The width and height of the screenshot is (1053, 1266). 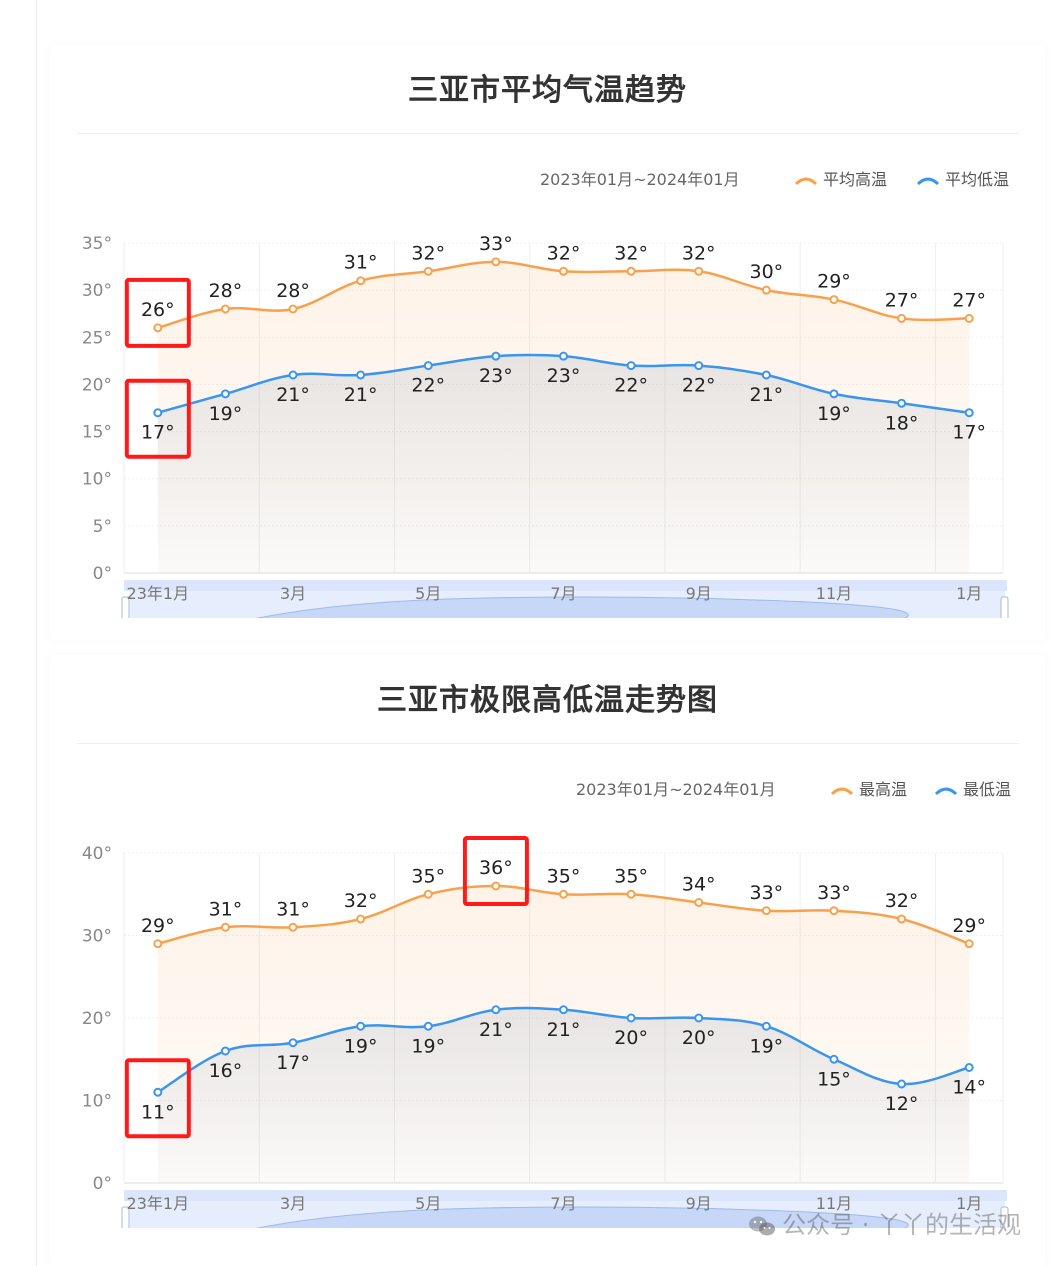 I want to click on low-data-label: 20°, so click(x=631, y=1038).